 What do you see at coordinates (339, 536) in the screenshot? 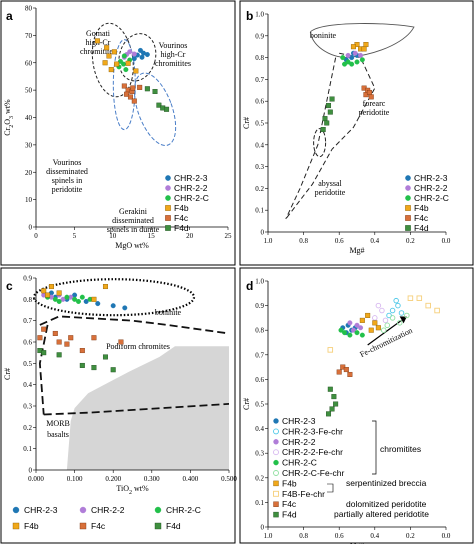
I see `x-tick-label: 0.6` at bounding box center [339, 536].